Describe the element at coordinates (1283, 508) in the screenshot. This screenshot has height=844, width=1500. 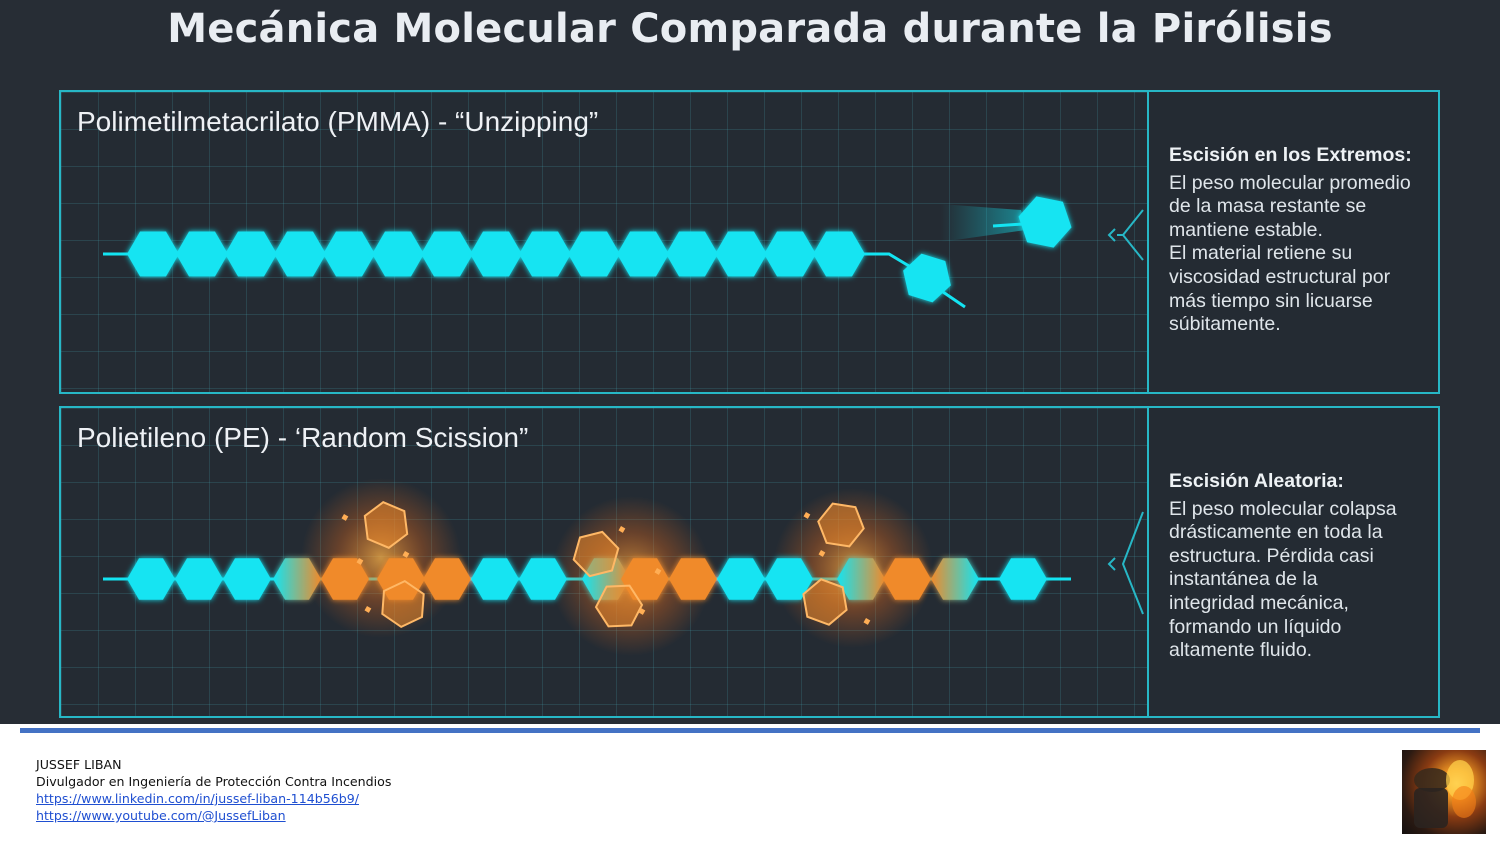
I see `pe-description-line: El peso molecular colapsa` at that location.